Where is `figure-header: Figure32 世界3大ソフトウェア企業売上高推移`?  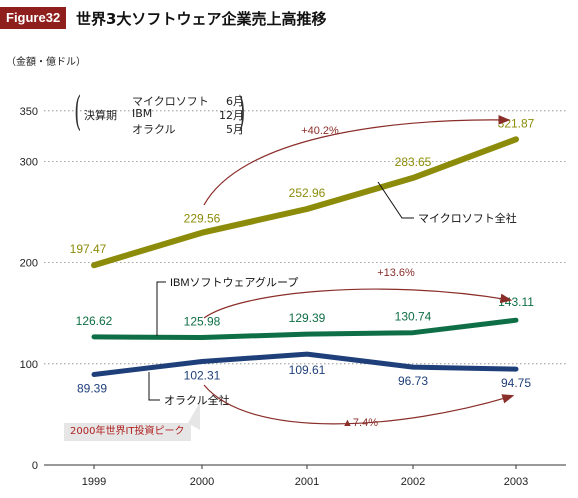 figure-header: Figure32 世界3大ソフトウェア企業売上高推移 is located at coordinates (289, 15).